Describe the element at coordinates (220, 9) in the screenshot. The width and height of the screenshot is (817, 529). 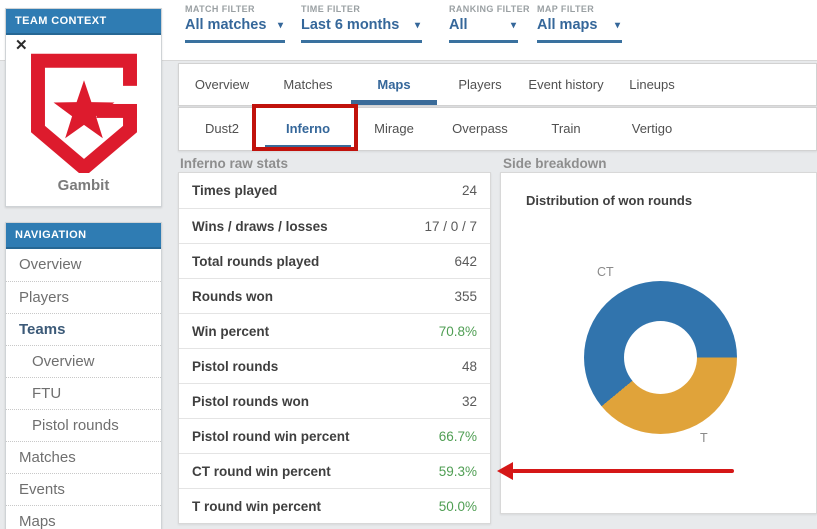
I see `match-filter-label: MATCH FILTER` at that location.